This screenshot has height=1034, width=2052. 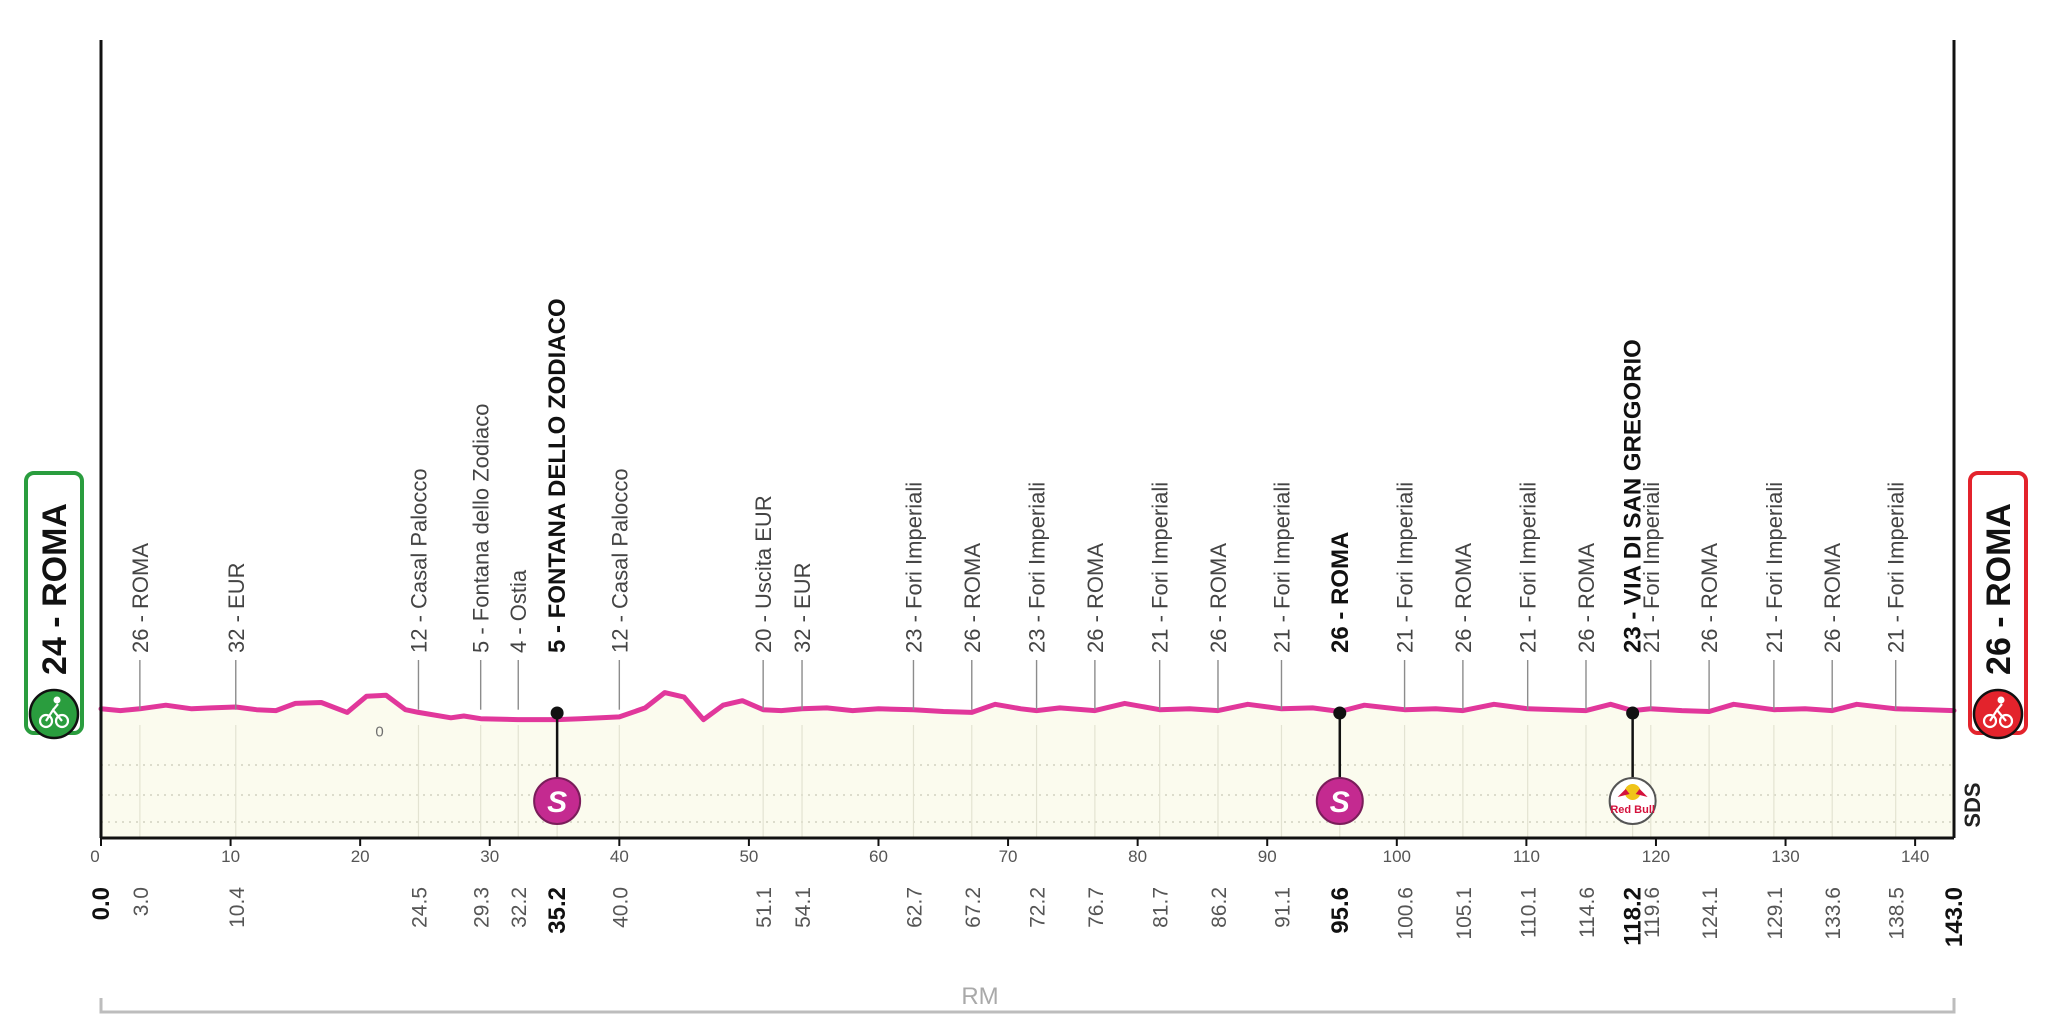 What do you see at coordinates (1397, 856) in the screenshot?
I see `x-tick-label: 100` at bounding box center [1397, 856].